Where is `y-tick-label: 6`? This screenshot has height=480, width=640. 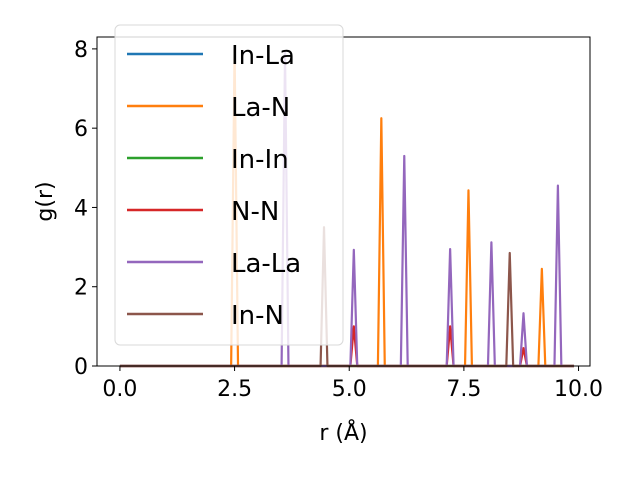
y-tick-label: 6 is located at coordinates (81, 129).